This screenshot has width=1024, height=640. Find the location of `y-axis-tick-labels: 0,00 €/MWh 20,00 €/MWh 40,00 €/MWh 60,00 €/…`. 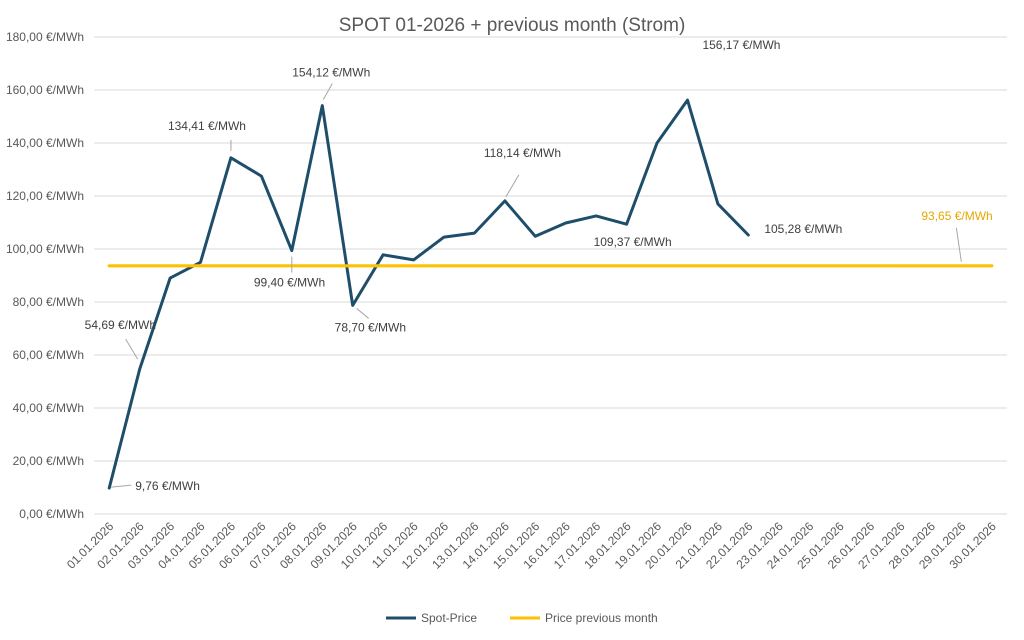

y-axis-tick-labels: 0,00 €/MWh 20,00 €/MWh 40,00 €/MWh 60,00 €/… is located at coordinates (45, 275).